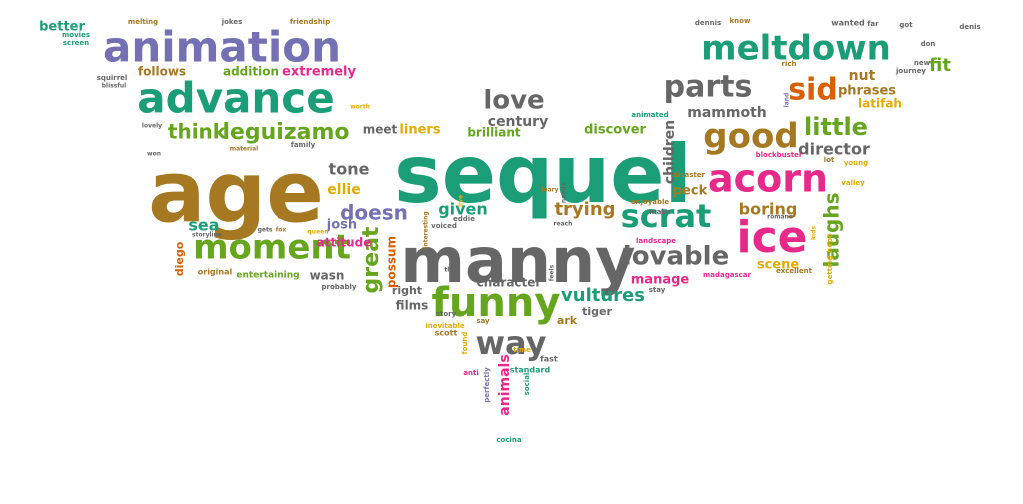  What do you see at coordinates (940, 65) in the screenshot?
I see `word-fit: fit` at bounding box center [940, 65].